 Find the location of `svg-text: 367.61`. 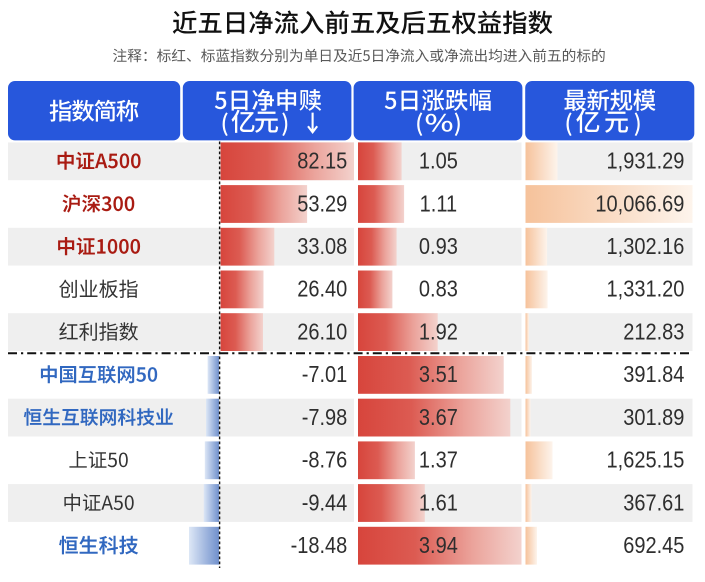

svg-text: 367.61 is located at coordinates (653, 502).